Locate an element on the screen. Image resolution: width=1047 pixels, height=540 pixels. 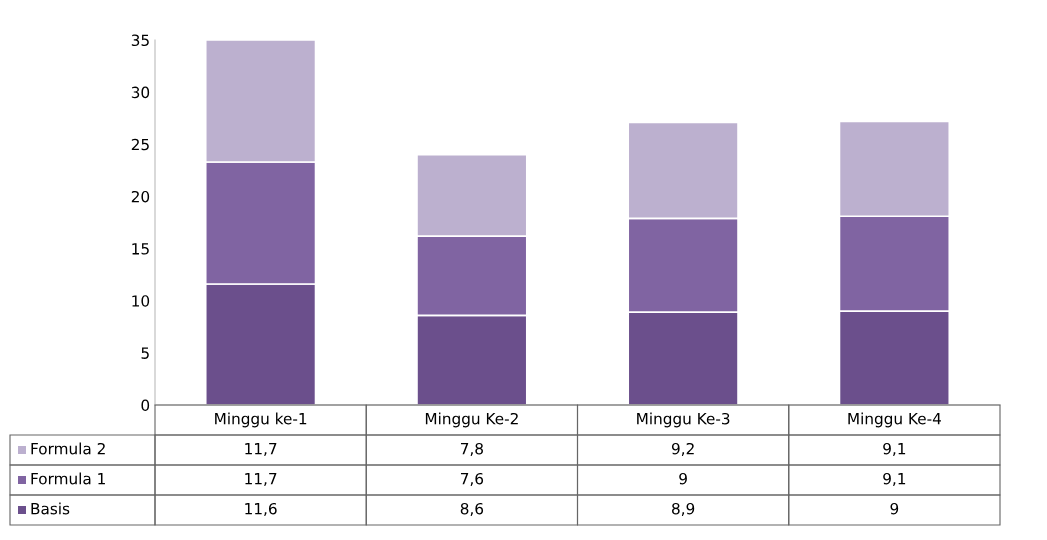
y-tick-label: 20 is located at coordinates (140, 196).